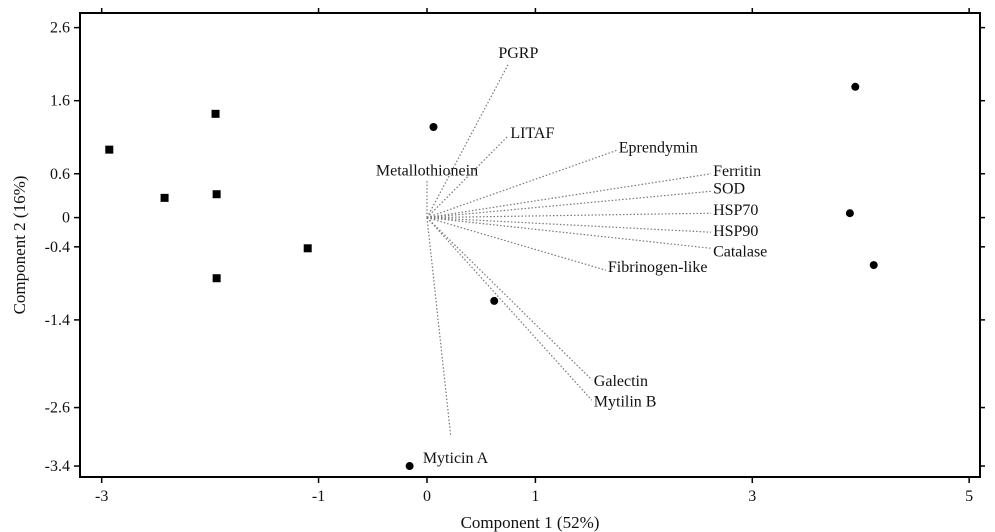 Image resolution: width=995 pixels, height=532 pixels. What do you see at coordinates (535, 496) in the screenshot?
I see `x-tick-label: 1` at bounding box center [535, 496].